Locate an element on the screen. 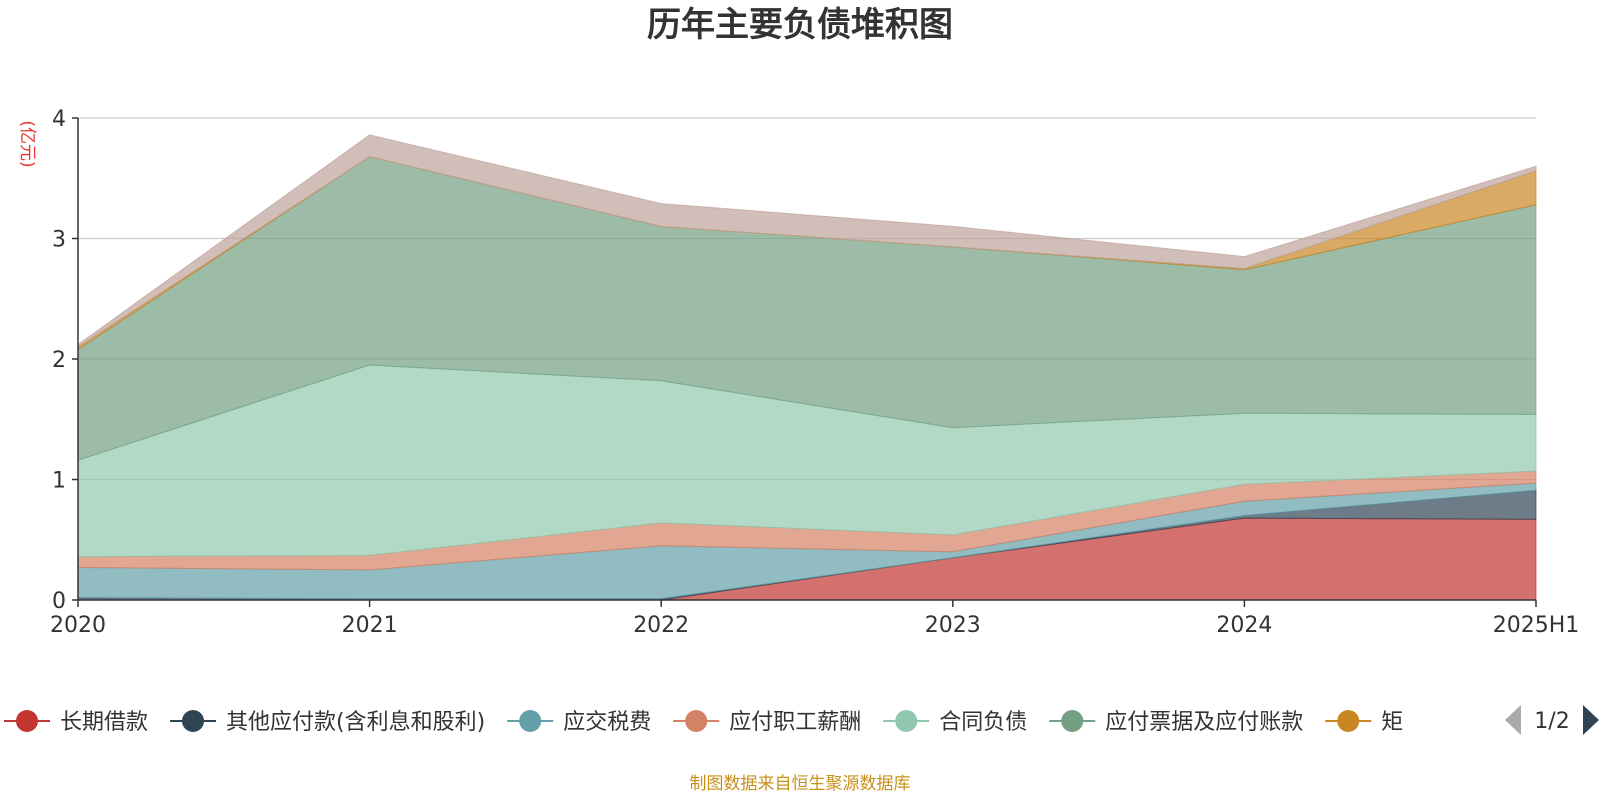  legend-item-5: 应付票据及应付账款 is located at coordinates (1176, 722).